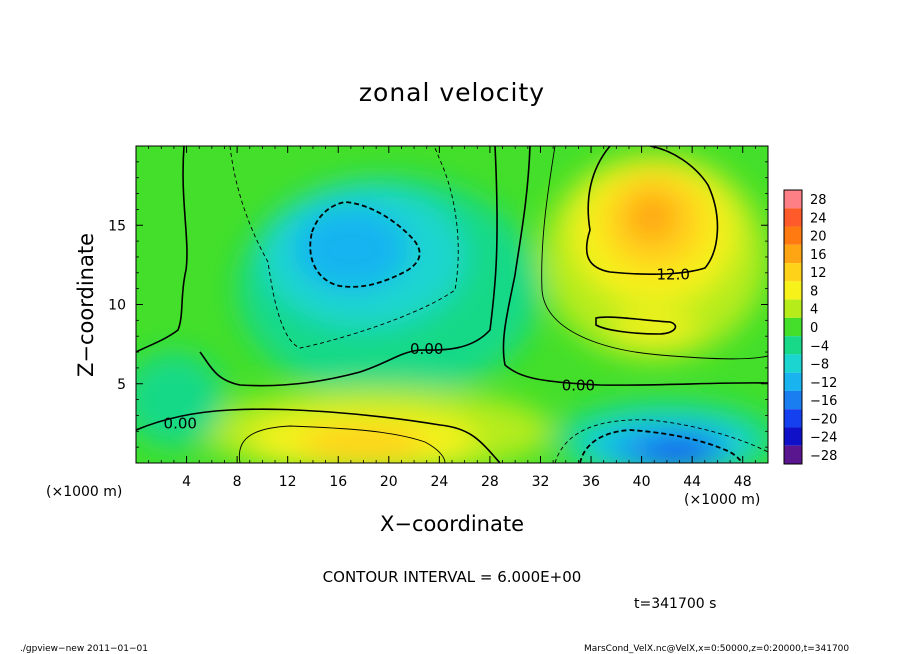 The height and width of the screenshot is (654, 904). I want to click on x-tick-label: 48, so click(743, 482).